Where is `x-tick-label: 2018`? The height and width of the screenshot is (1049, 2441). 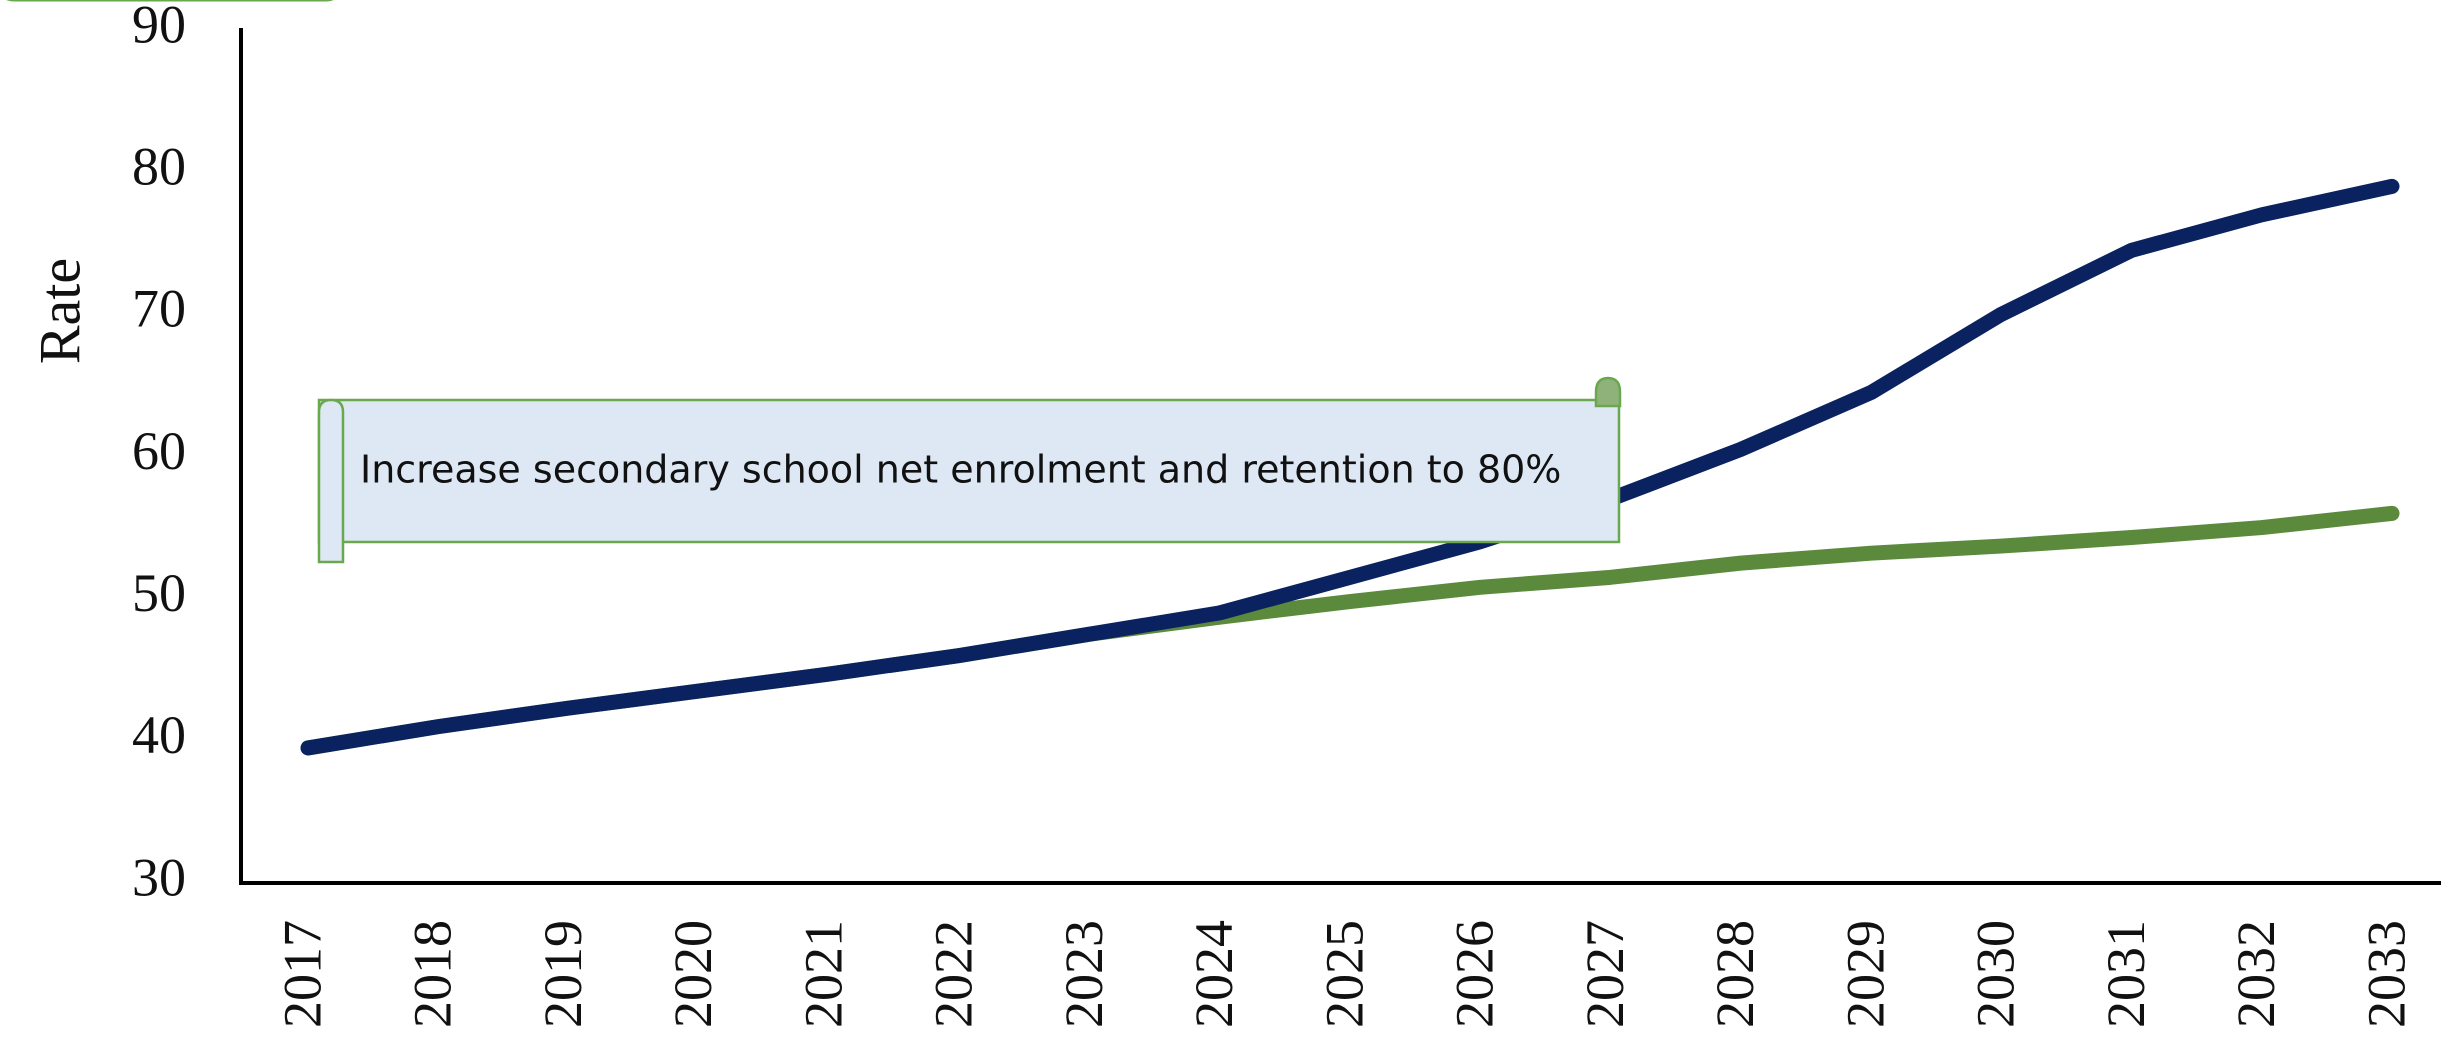 x-tick-label: 2018 is located at coordinates (433, 974).